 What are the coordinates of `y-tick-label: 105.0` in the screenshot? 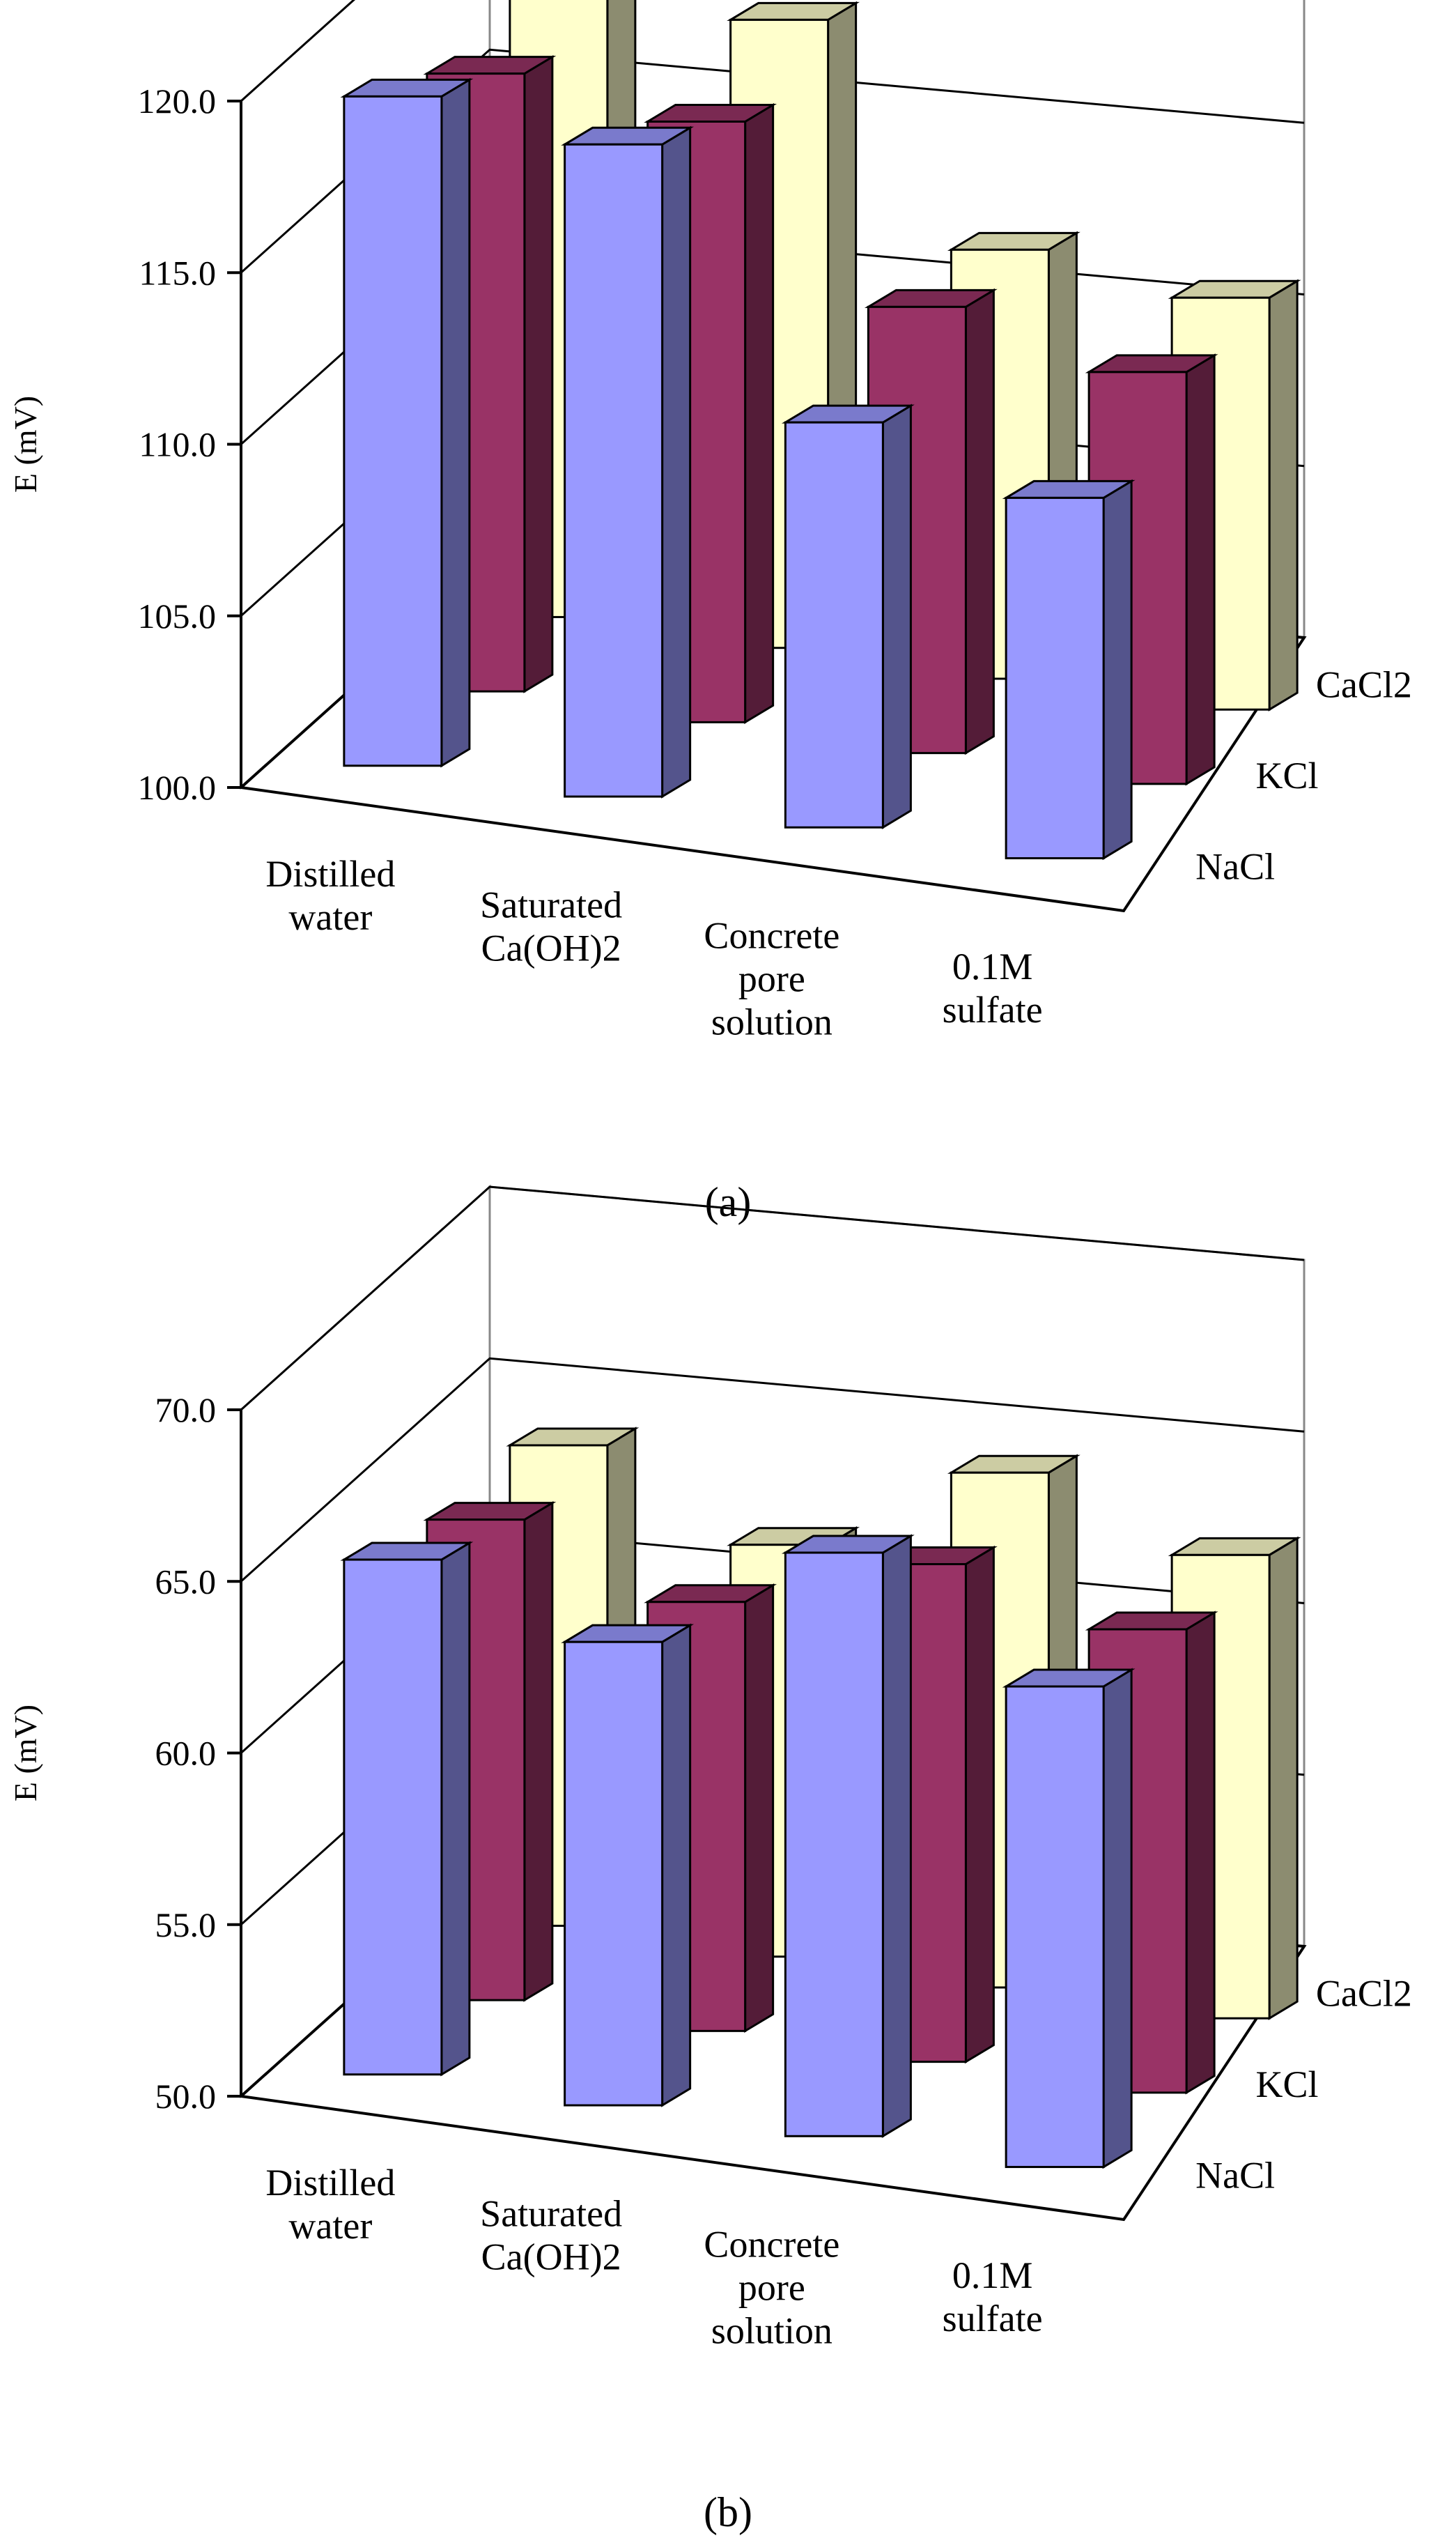 It's located at (177, 617).